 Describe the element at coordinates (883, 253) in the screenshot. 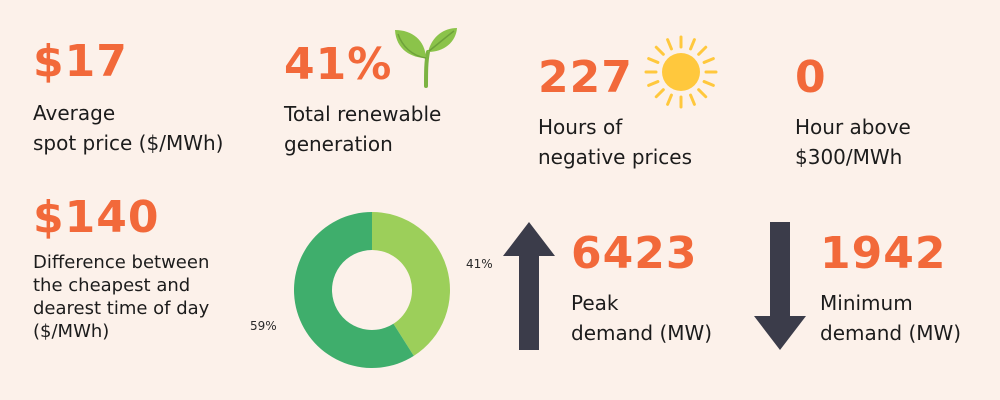

I see `minimum-value: 1942` at that location.